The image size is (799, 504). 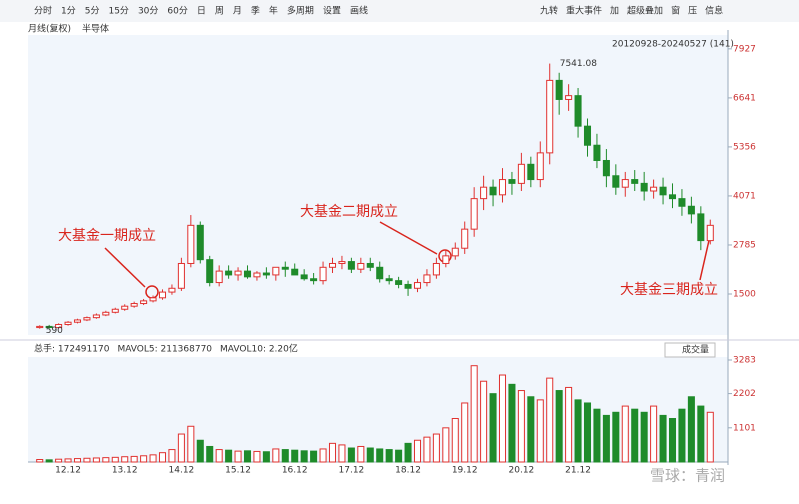 I want to click on tool: 超级叠加, so click(x=645, y=11).